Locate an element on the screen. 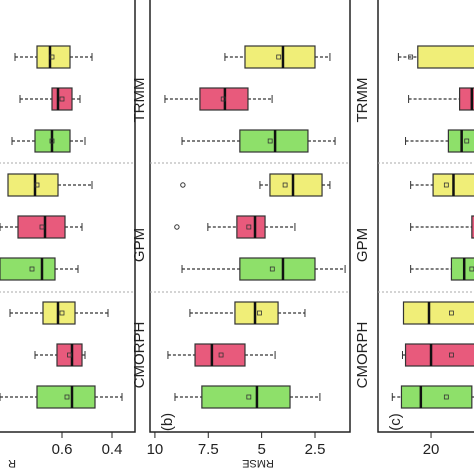  x-tick-label: 0.6 is located at coordinates (62, 449).